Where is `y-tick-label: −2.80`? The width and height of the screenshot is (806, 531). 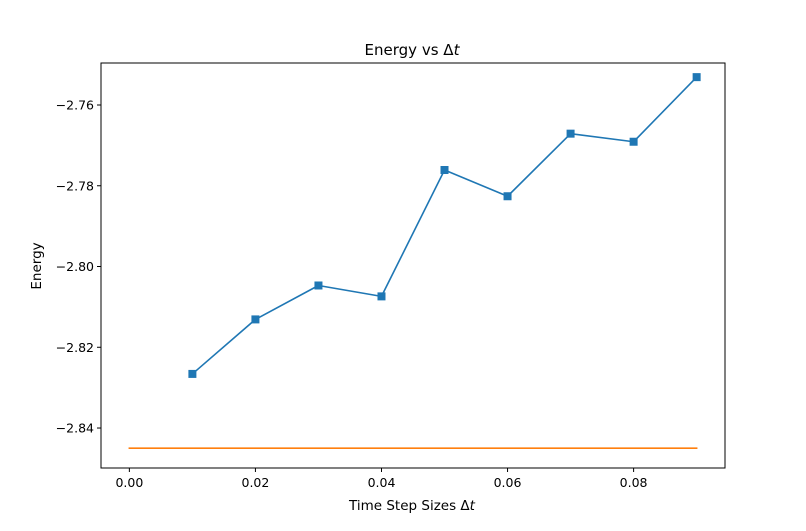 y-tick-label: −2.80 is located at coordinates (75, 266).